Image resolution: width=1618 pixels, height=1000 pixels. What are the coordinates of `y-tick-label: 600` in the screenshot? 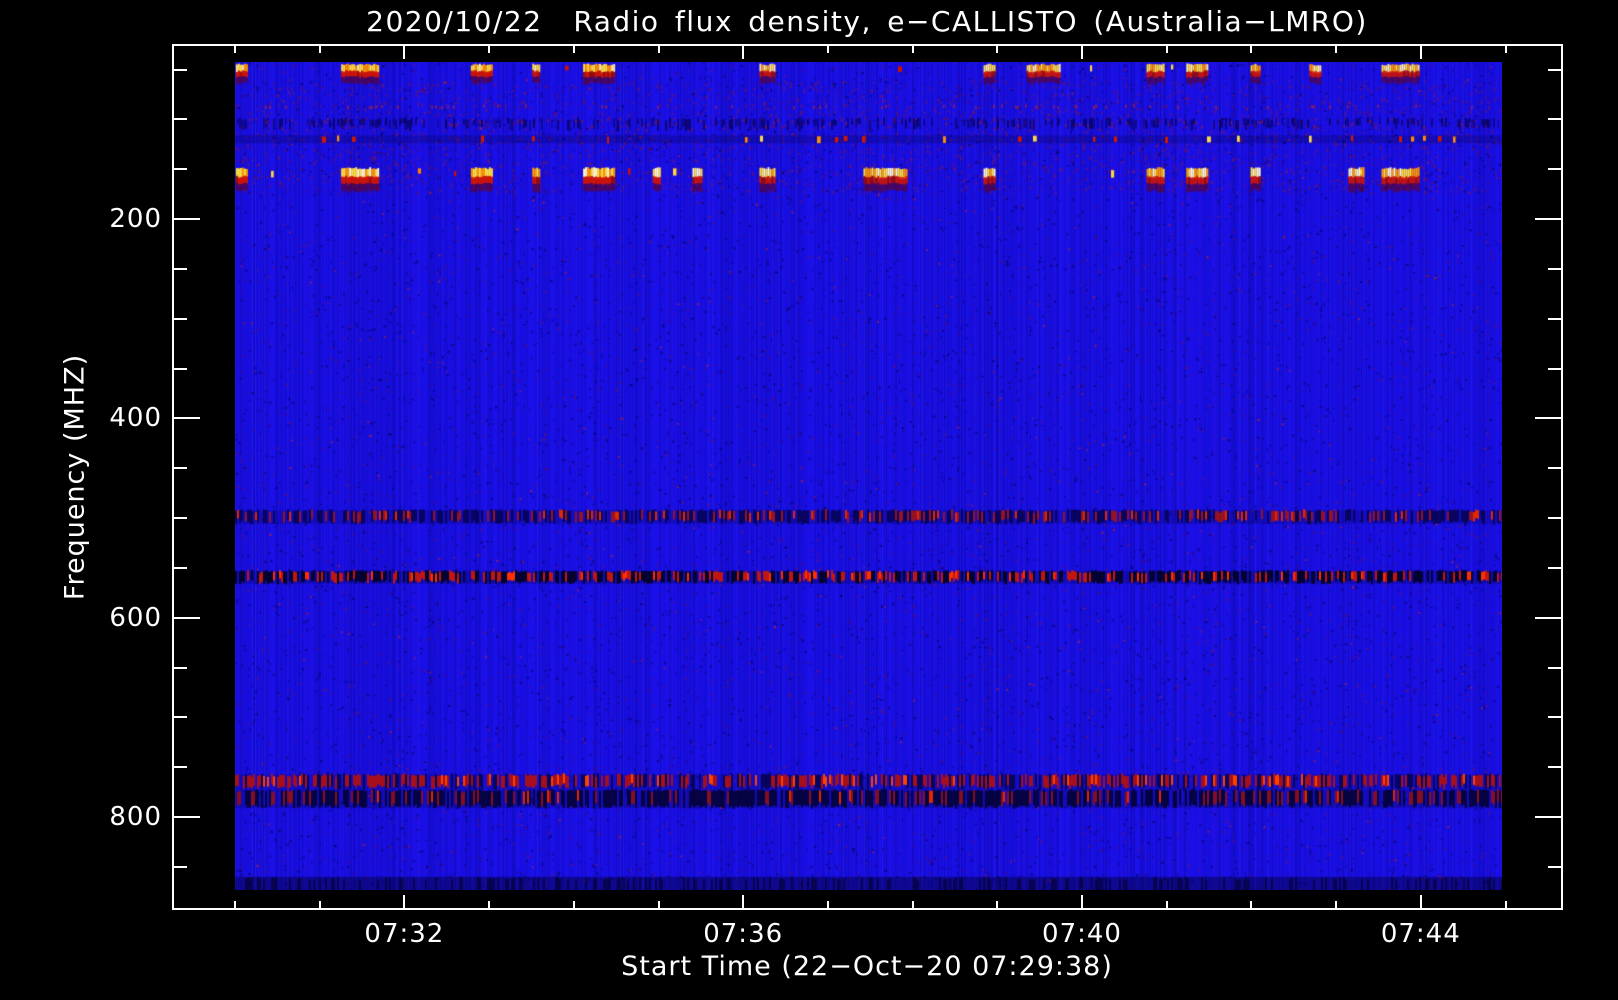 It's located at (135, 617).